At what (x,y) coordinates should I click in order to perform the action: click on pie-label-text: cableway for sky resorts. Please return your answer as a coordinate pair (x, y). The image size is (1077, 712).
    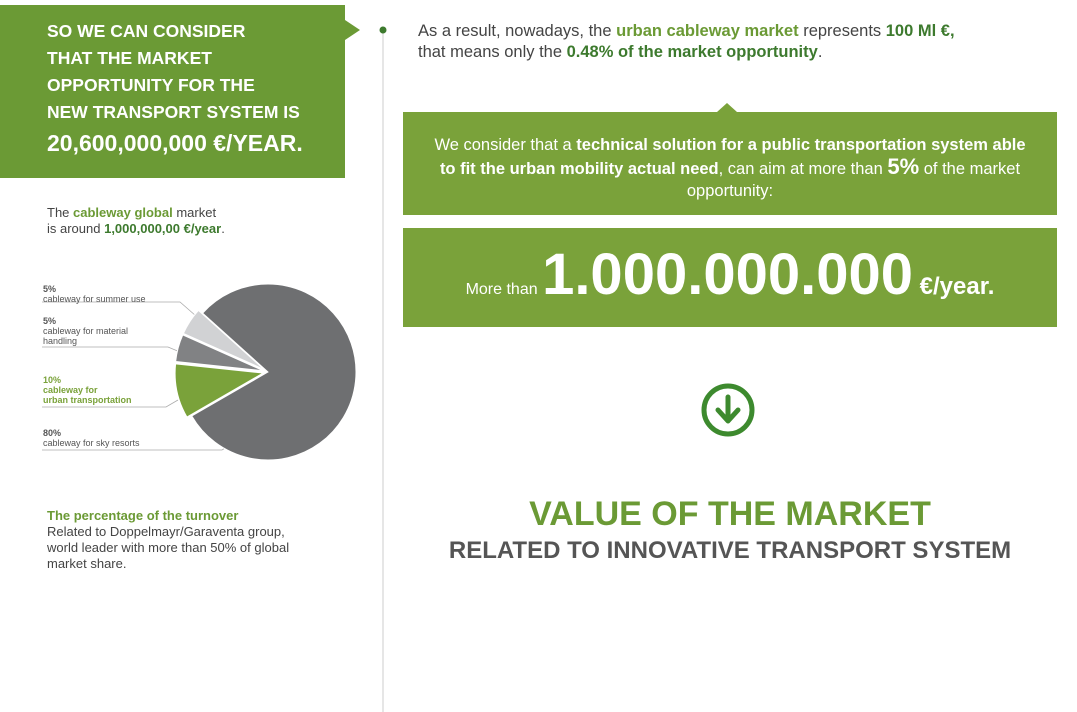
    Looking at the image, I should click on (91, 443).